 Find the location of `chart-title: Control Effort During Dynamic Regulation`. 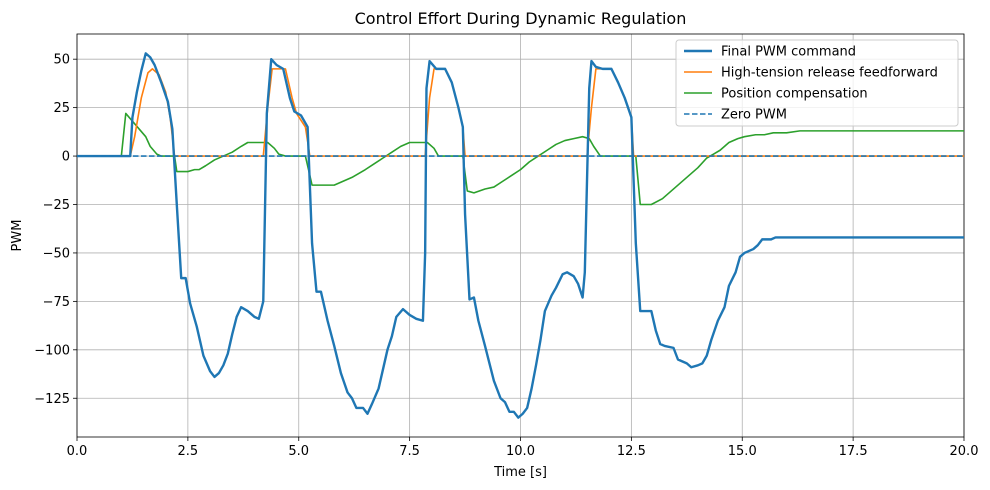

chart-title: Control Effort During Dynamic Regulation is located at coordinates (521, 18).